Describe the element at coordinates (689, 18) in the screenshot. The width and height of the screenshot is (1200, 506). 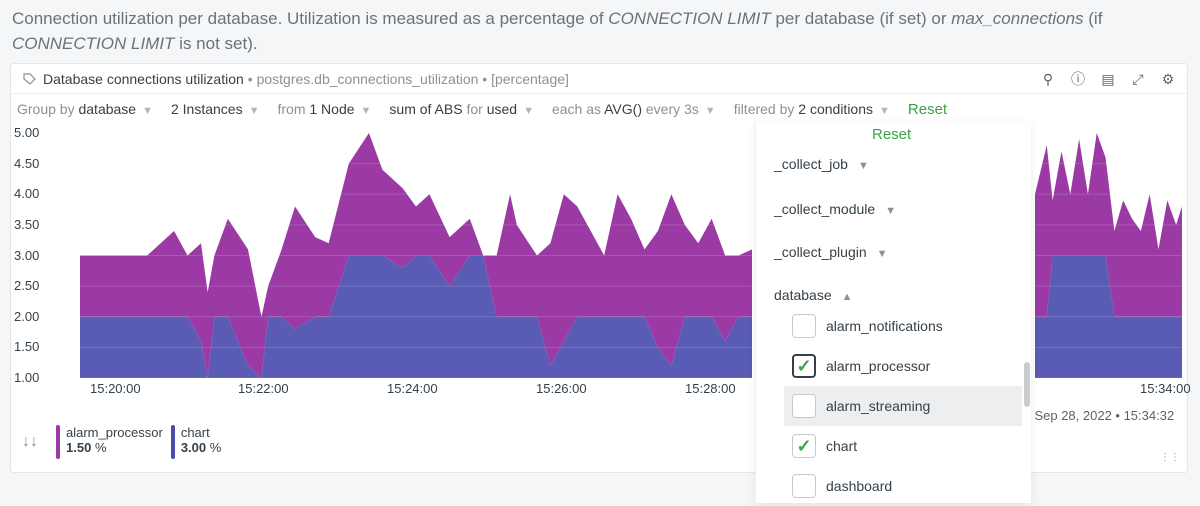
I see `desc-em-1: CONNECTION LIMIT` at that location.